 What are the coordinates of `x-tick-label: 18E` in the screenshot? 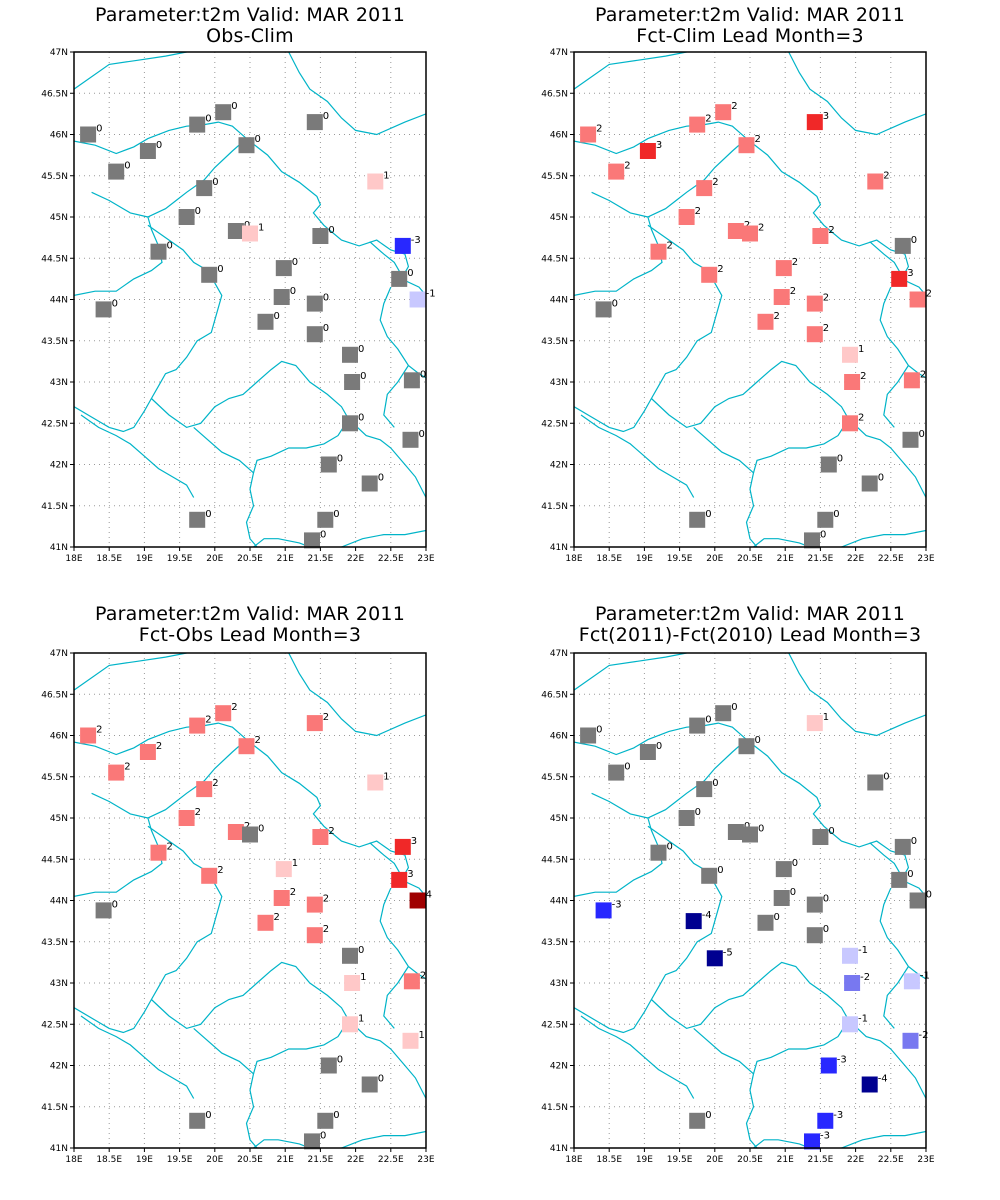 It's located at (573, 1160).